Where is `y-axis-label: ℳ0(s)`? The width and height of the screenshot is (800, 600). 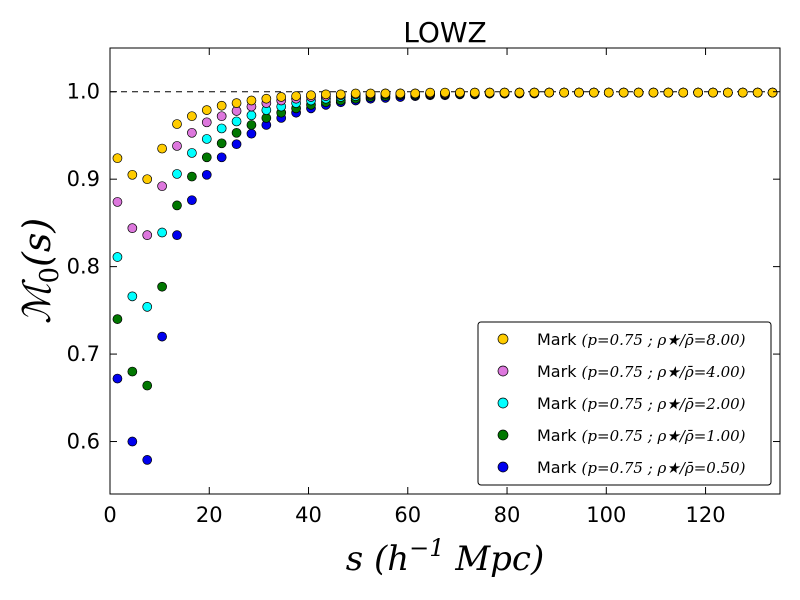 y-axis-label: ℳ0(s) is located at coordinates (40, 271).